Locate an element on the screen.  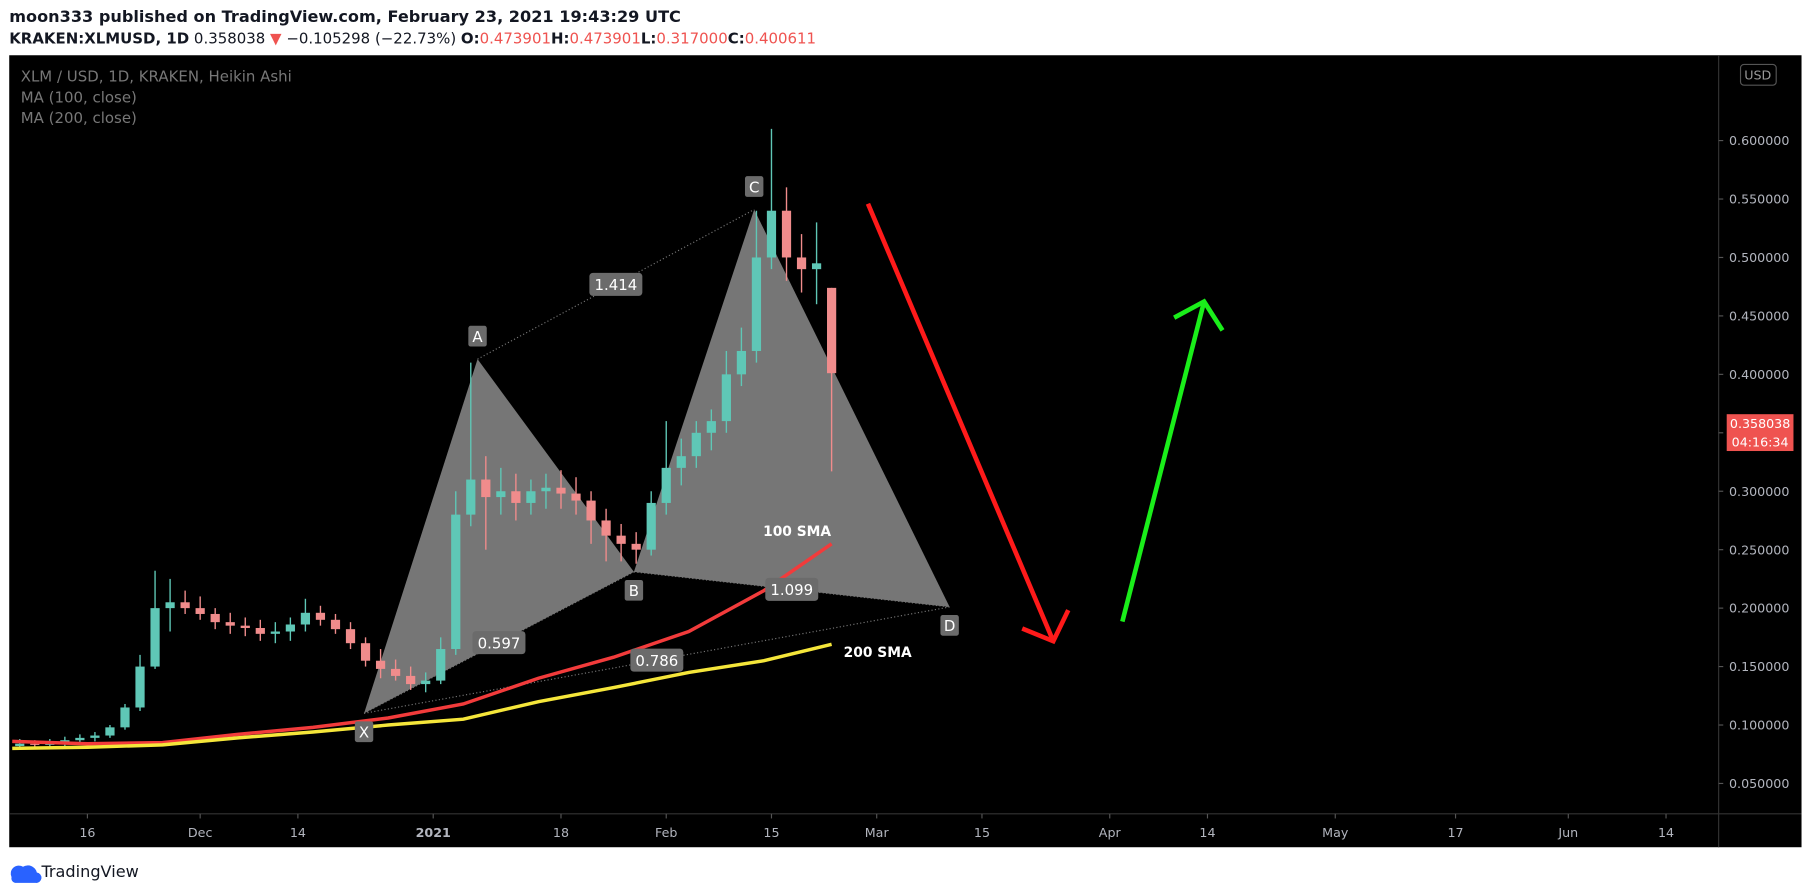
currency-box is located at coordinates (1758, 74).